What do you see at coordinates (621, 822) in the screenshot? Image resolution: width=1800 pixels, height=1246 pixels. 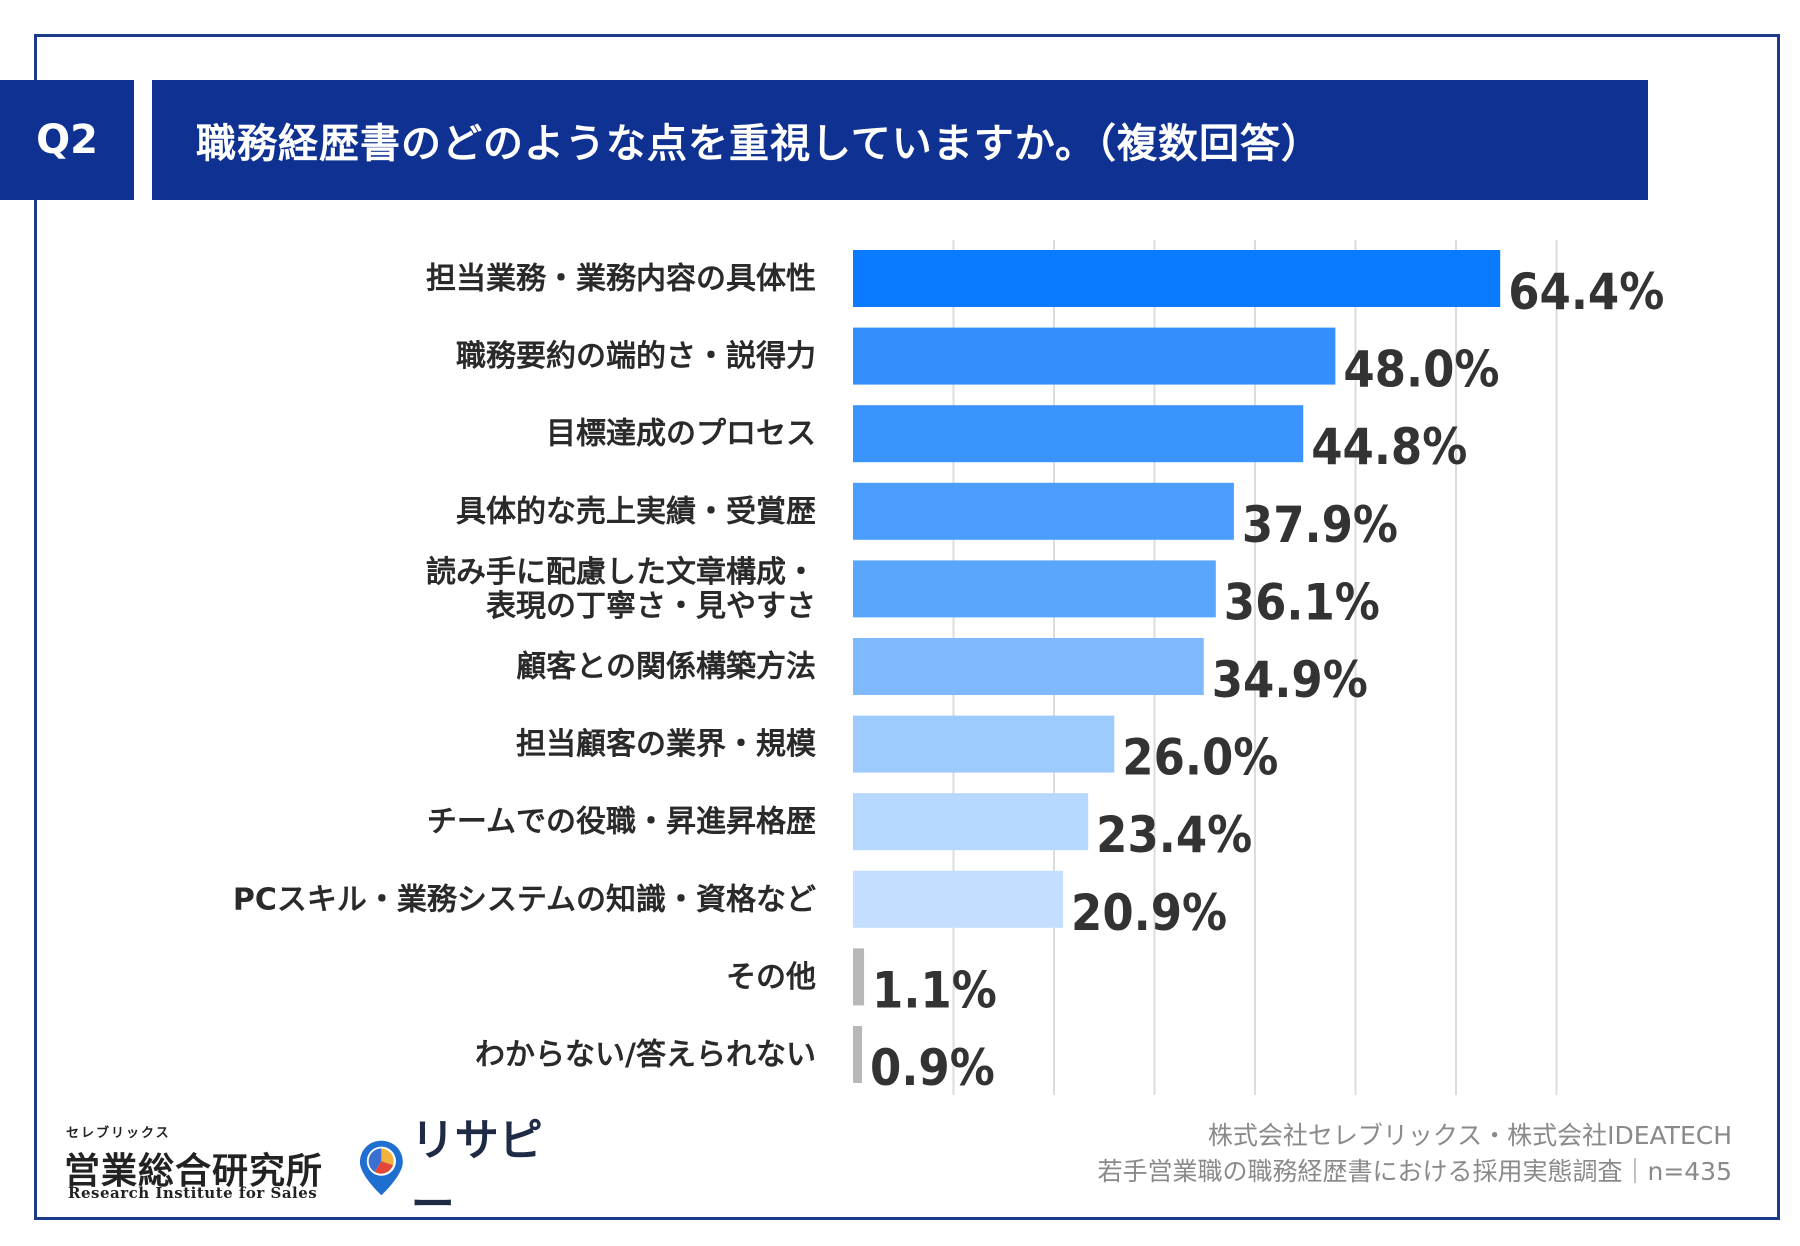 I see `category-label: チームでの役職・昇進昇格歴` at bounding box center [621, 822].